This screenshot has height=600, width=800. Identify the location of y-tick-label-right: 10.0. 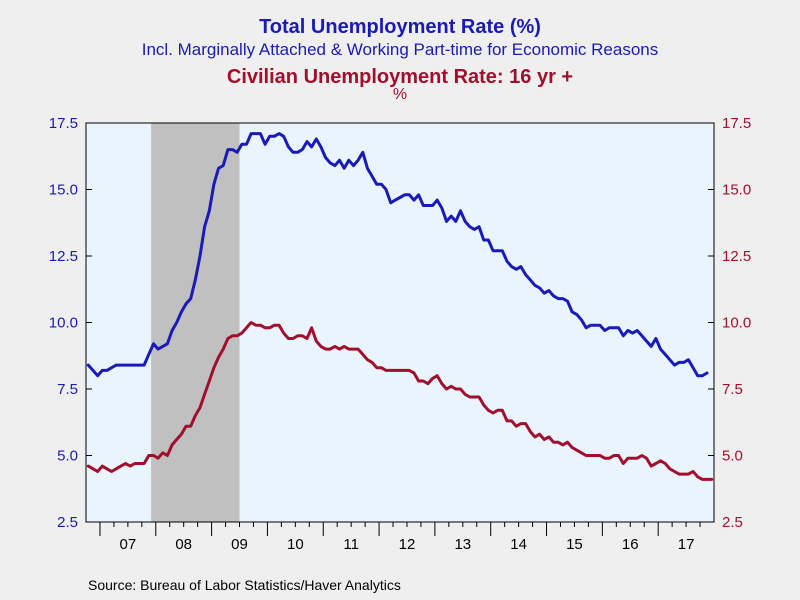
(736, 323).